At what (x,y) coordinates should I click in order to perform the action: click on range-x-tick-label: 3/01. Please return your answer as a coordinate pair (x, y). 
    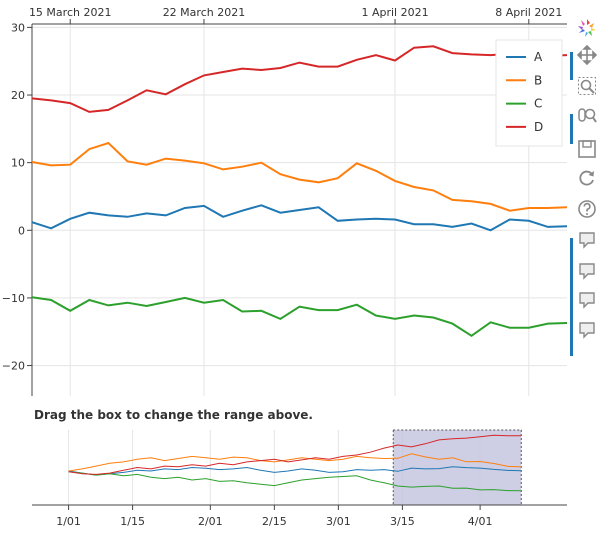
    Looking at the image, I should click on (338, 521).